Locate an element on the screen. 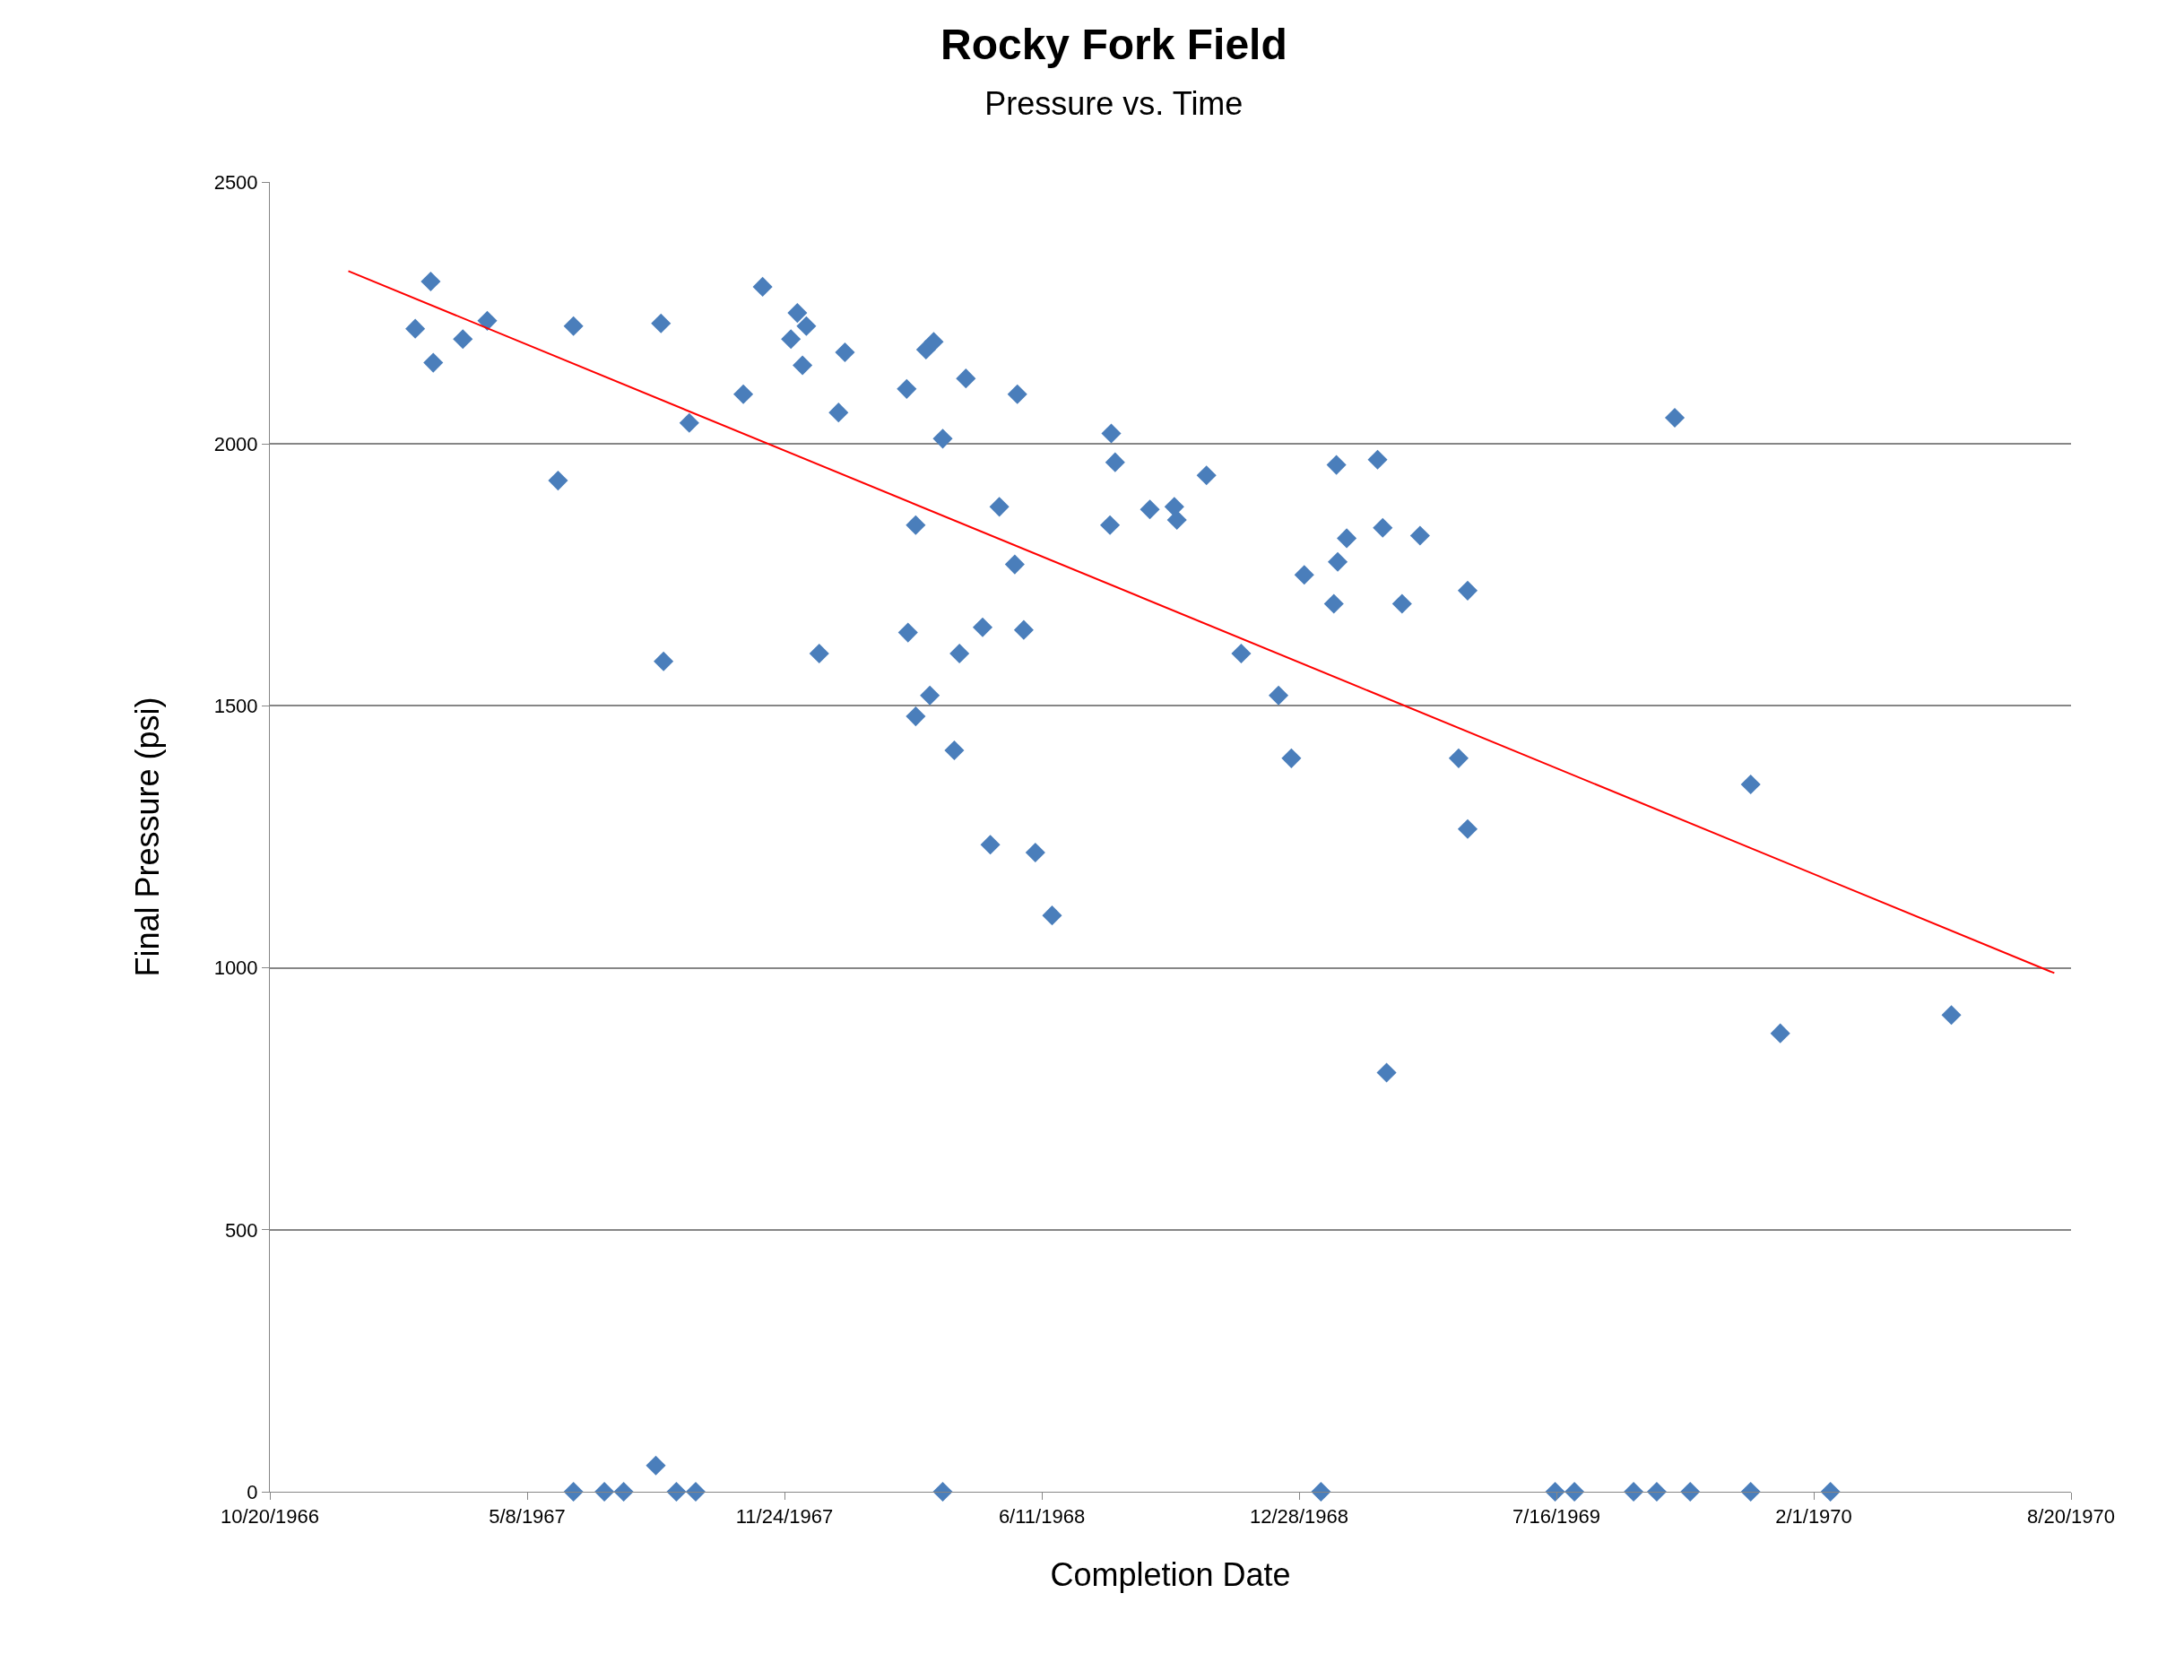 Image resolution: width=2184 pixels, height=1680 pixels. x-tick-label: 5/8/1967 is located at coordinates (527, 1516).